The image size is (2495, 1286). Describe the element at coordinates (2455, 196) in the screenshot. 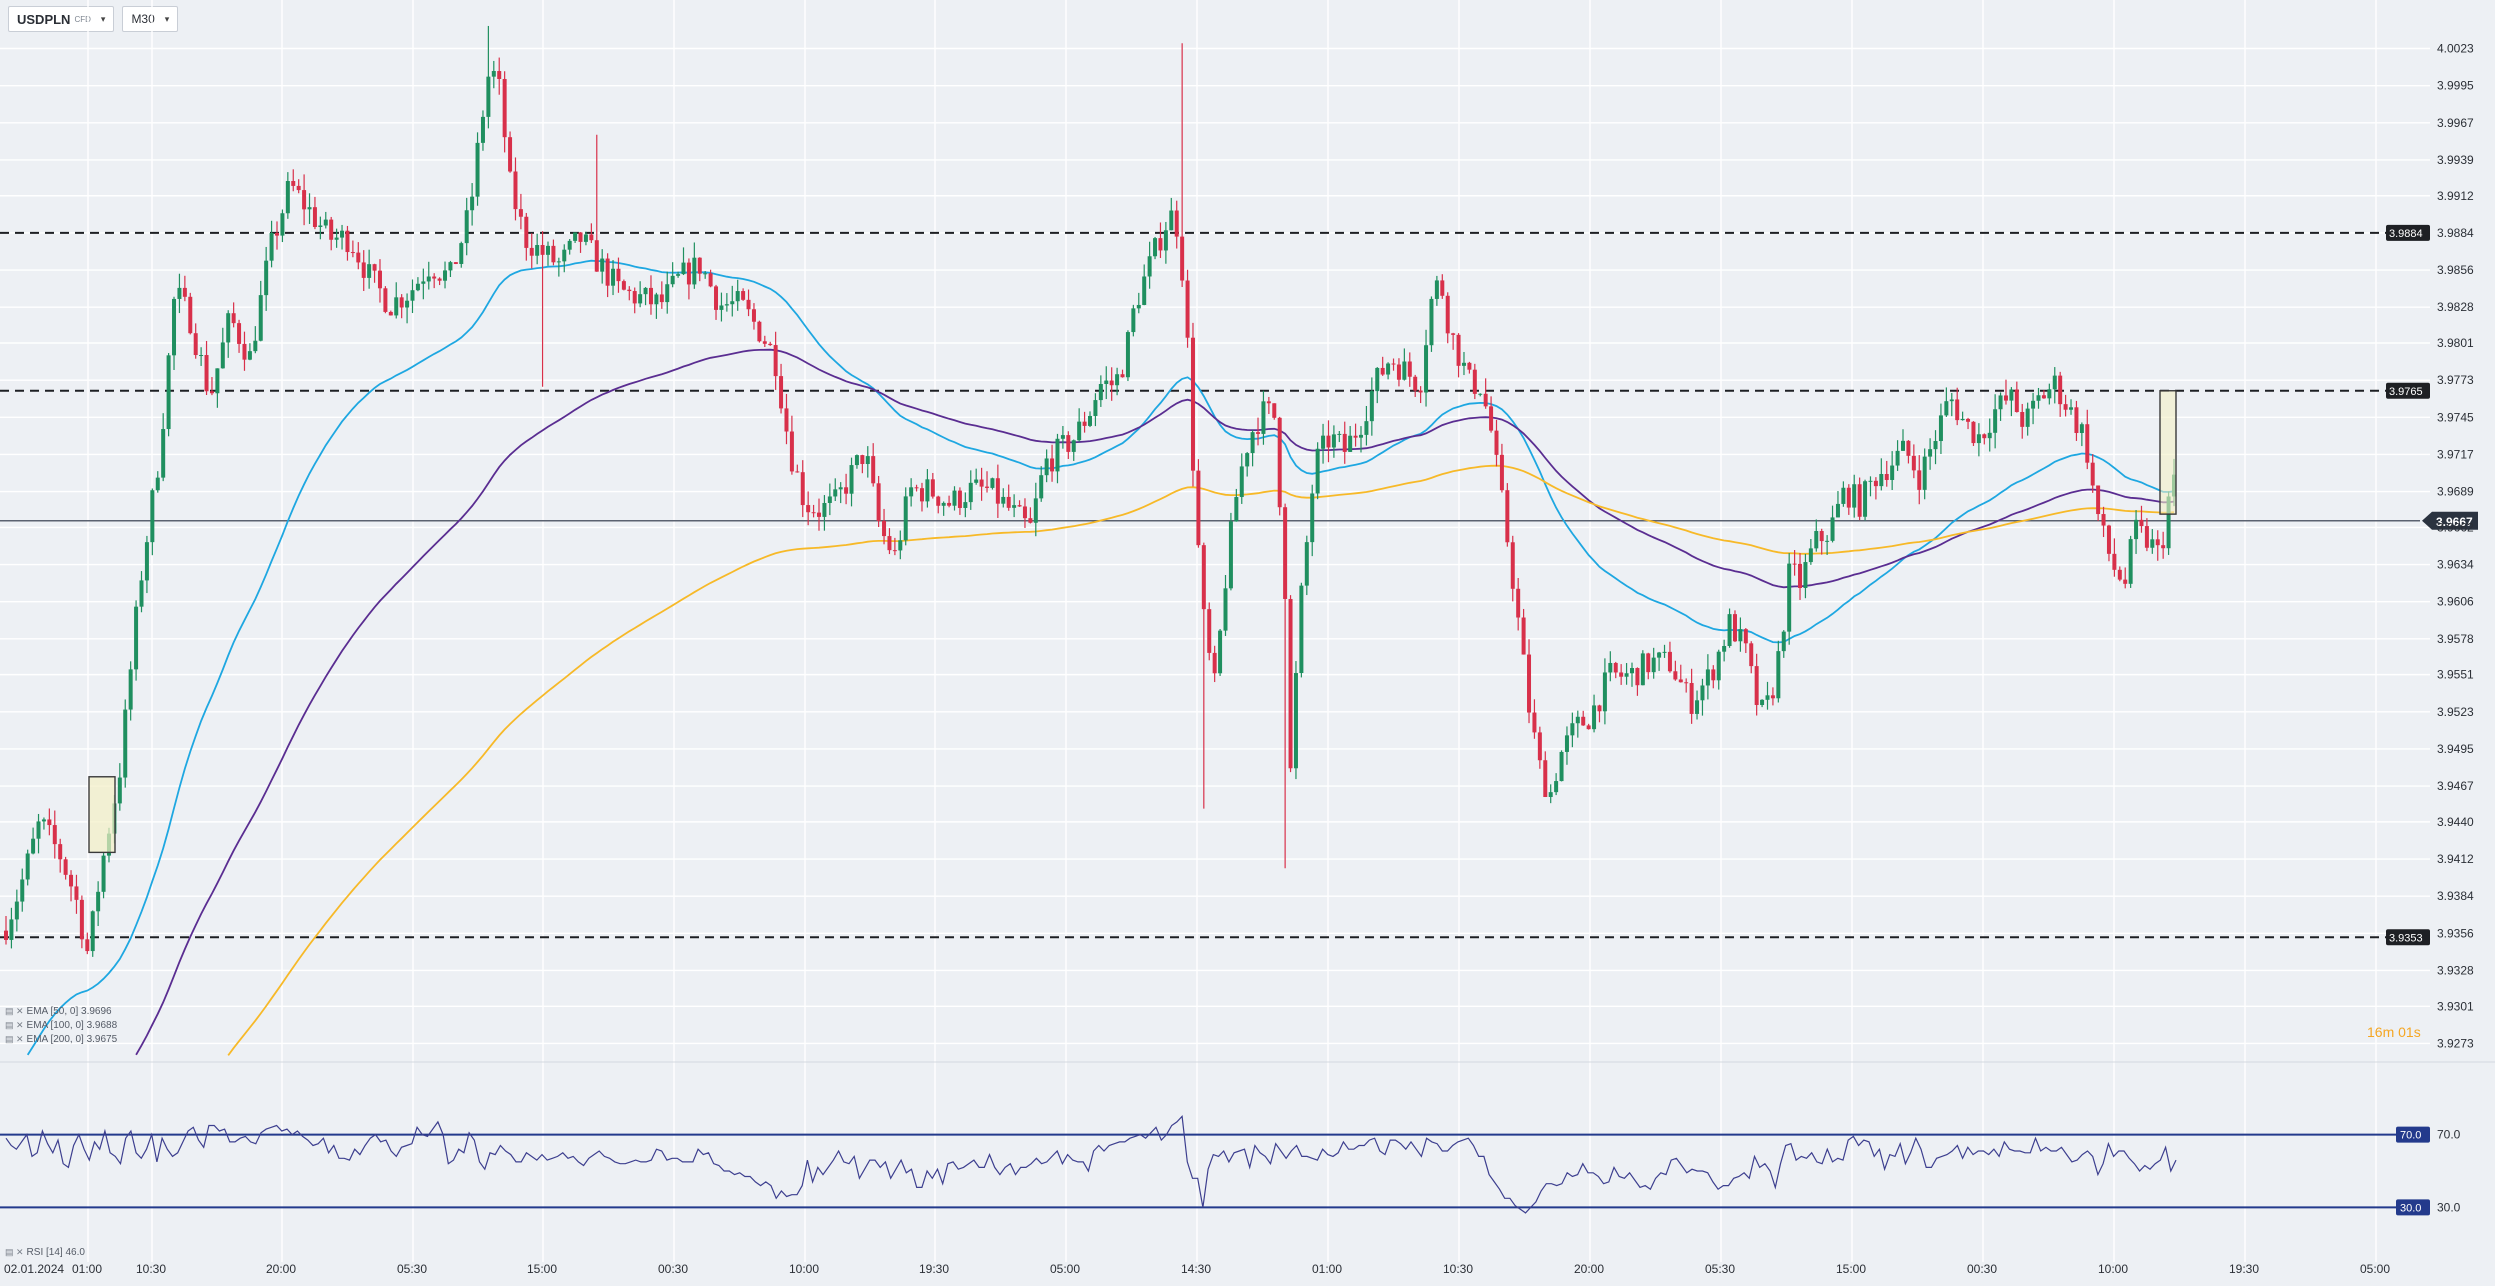

I see `price-tick-label: 3.9912` at that location.